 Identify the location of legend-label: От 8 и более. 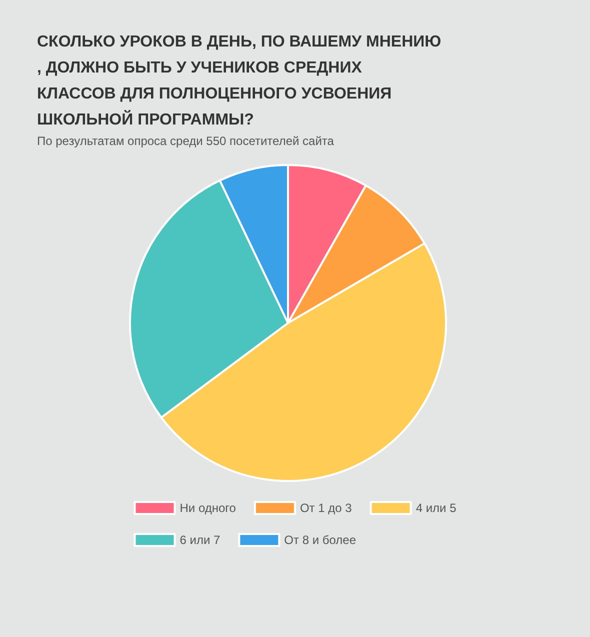
(320, 540).